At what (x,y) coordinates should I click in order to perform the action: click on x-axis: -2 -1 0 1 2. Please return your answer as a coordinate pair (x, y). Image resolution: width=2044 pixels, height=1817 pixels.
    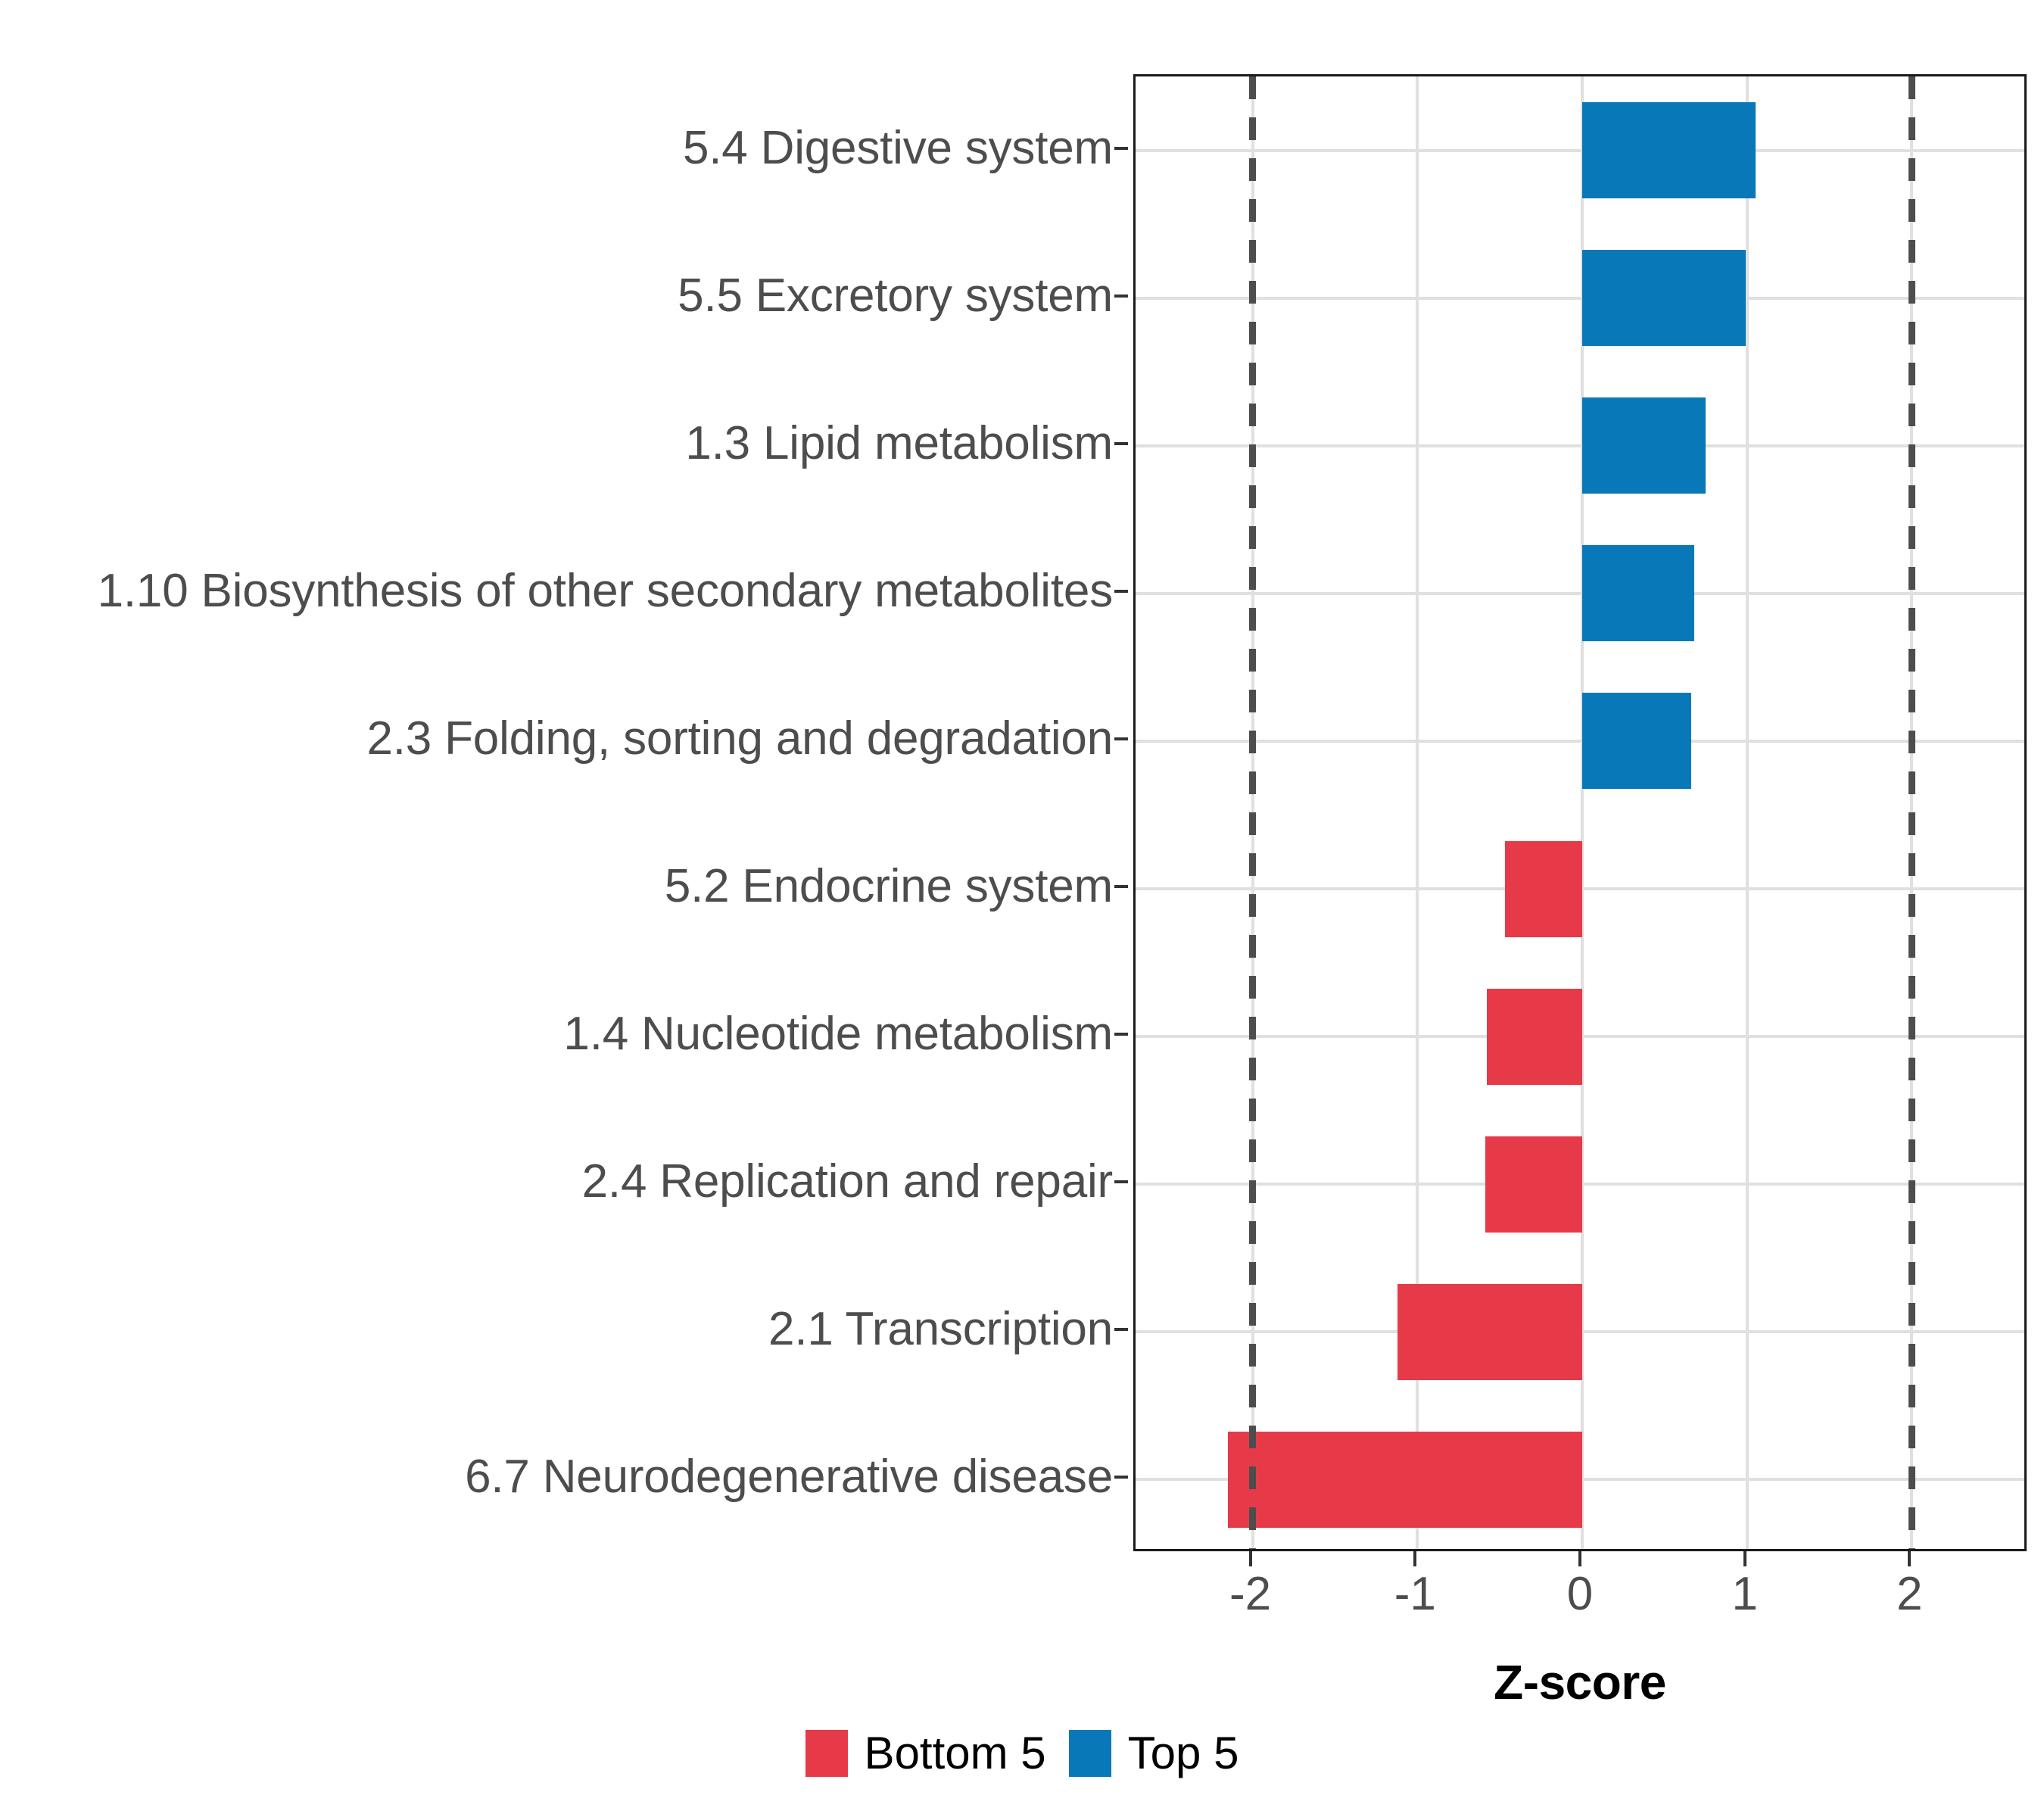
    Looking at the image, I should click on (1580, 1600).